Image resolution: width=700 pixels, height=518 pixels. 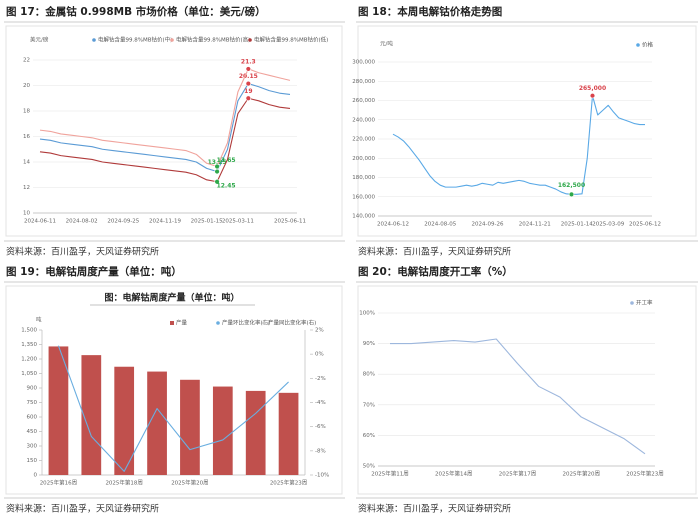 I want to click on y-tick-label: 280,000, so click(x=363, y=82).